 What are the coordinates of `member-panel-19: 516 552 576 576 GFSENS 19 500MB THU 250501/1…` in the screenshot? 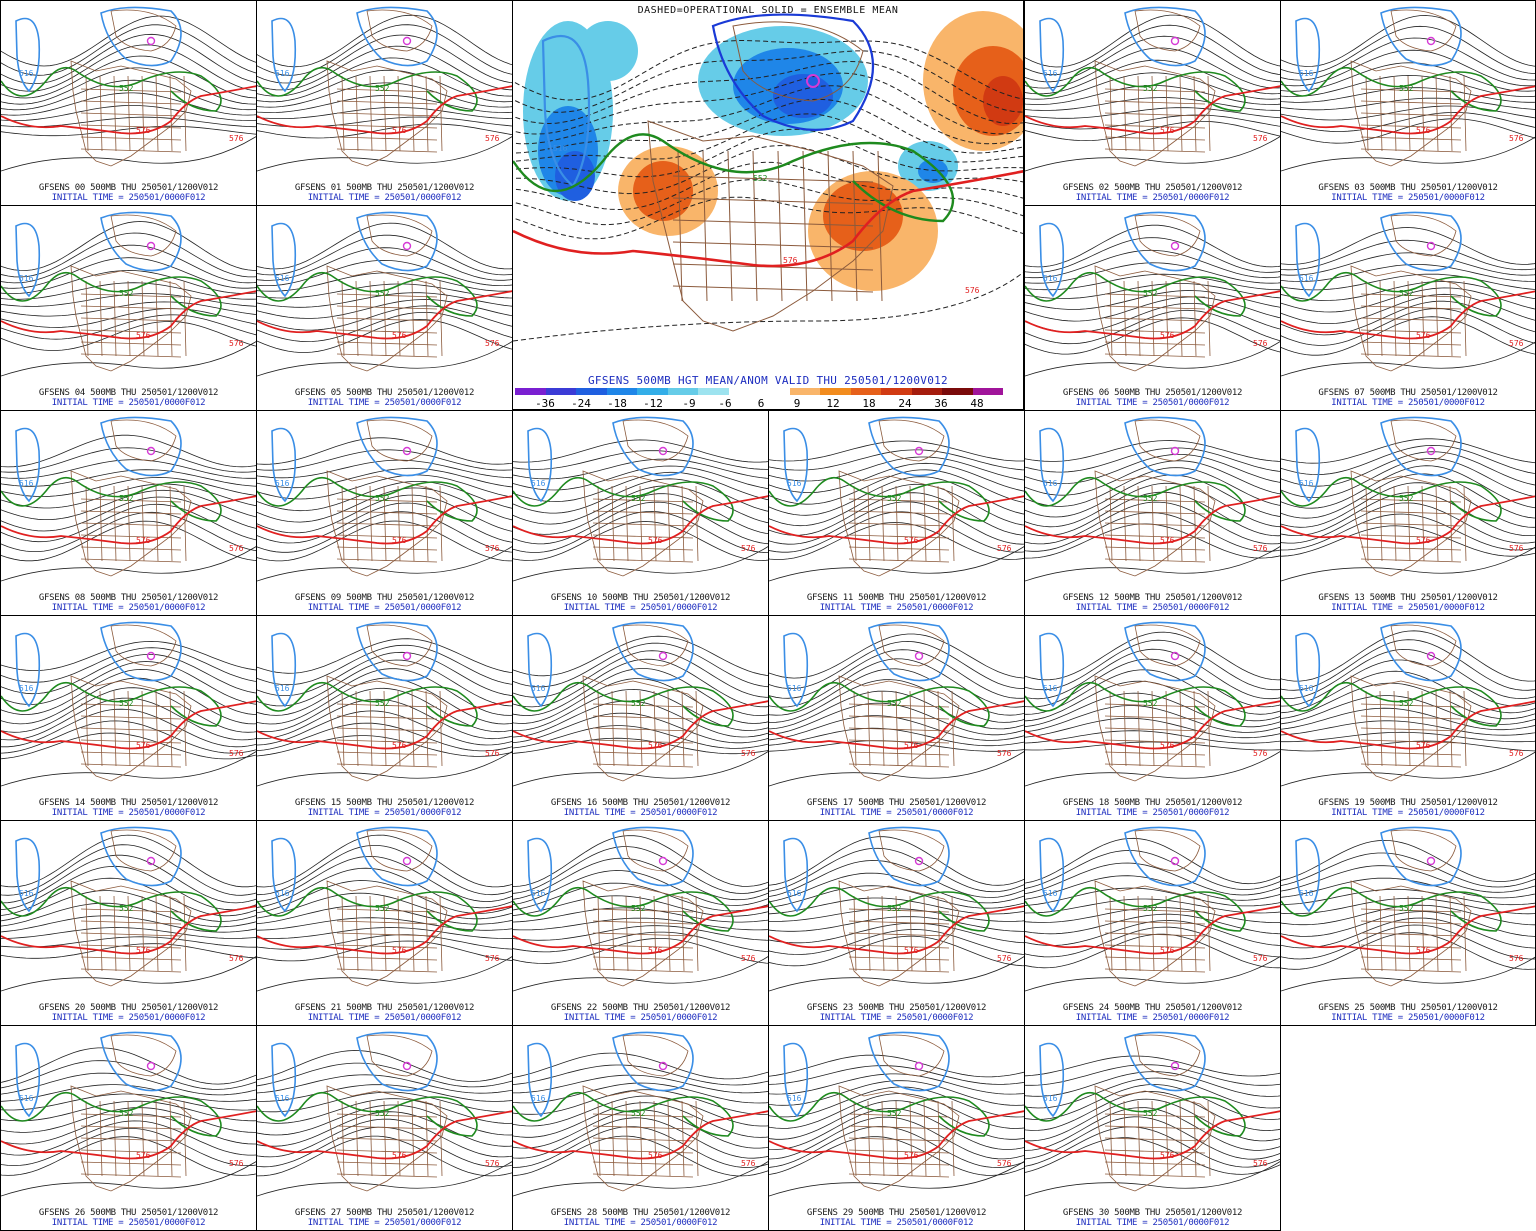 It's located at (1408, 718).